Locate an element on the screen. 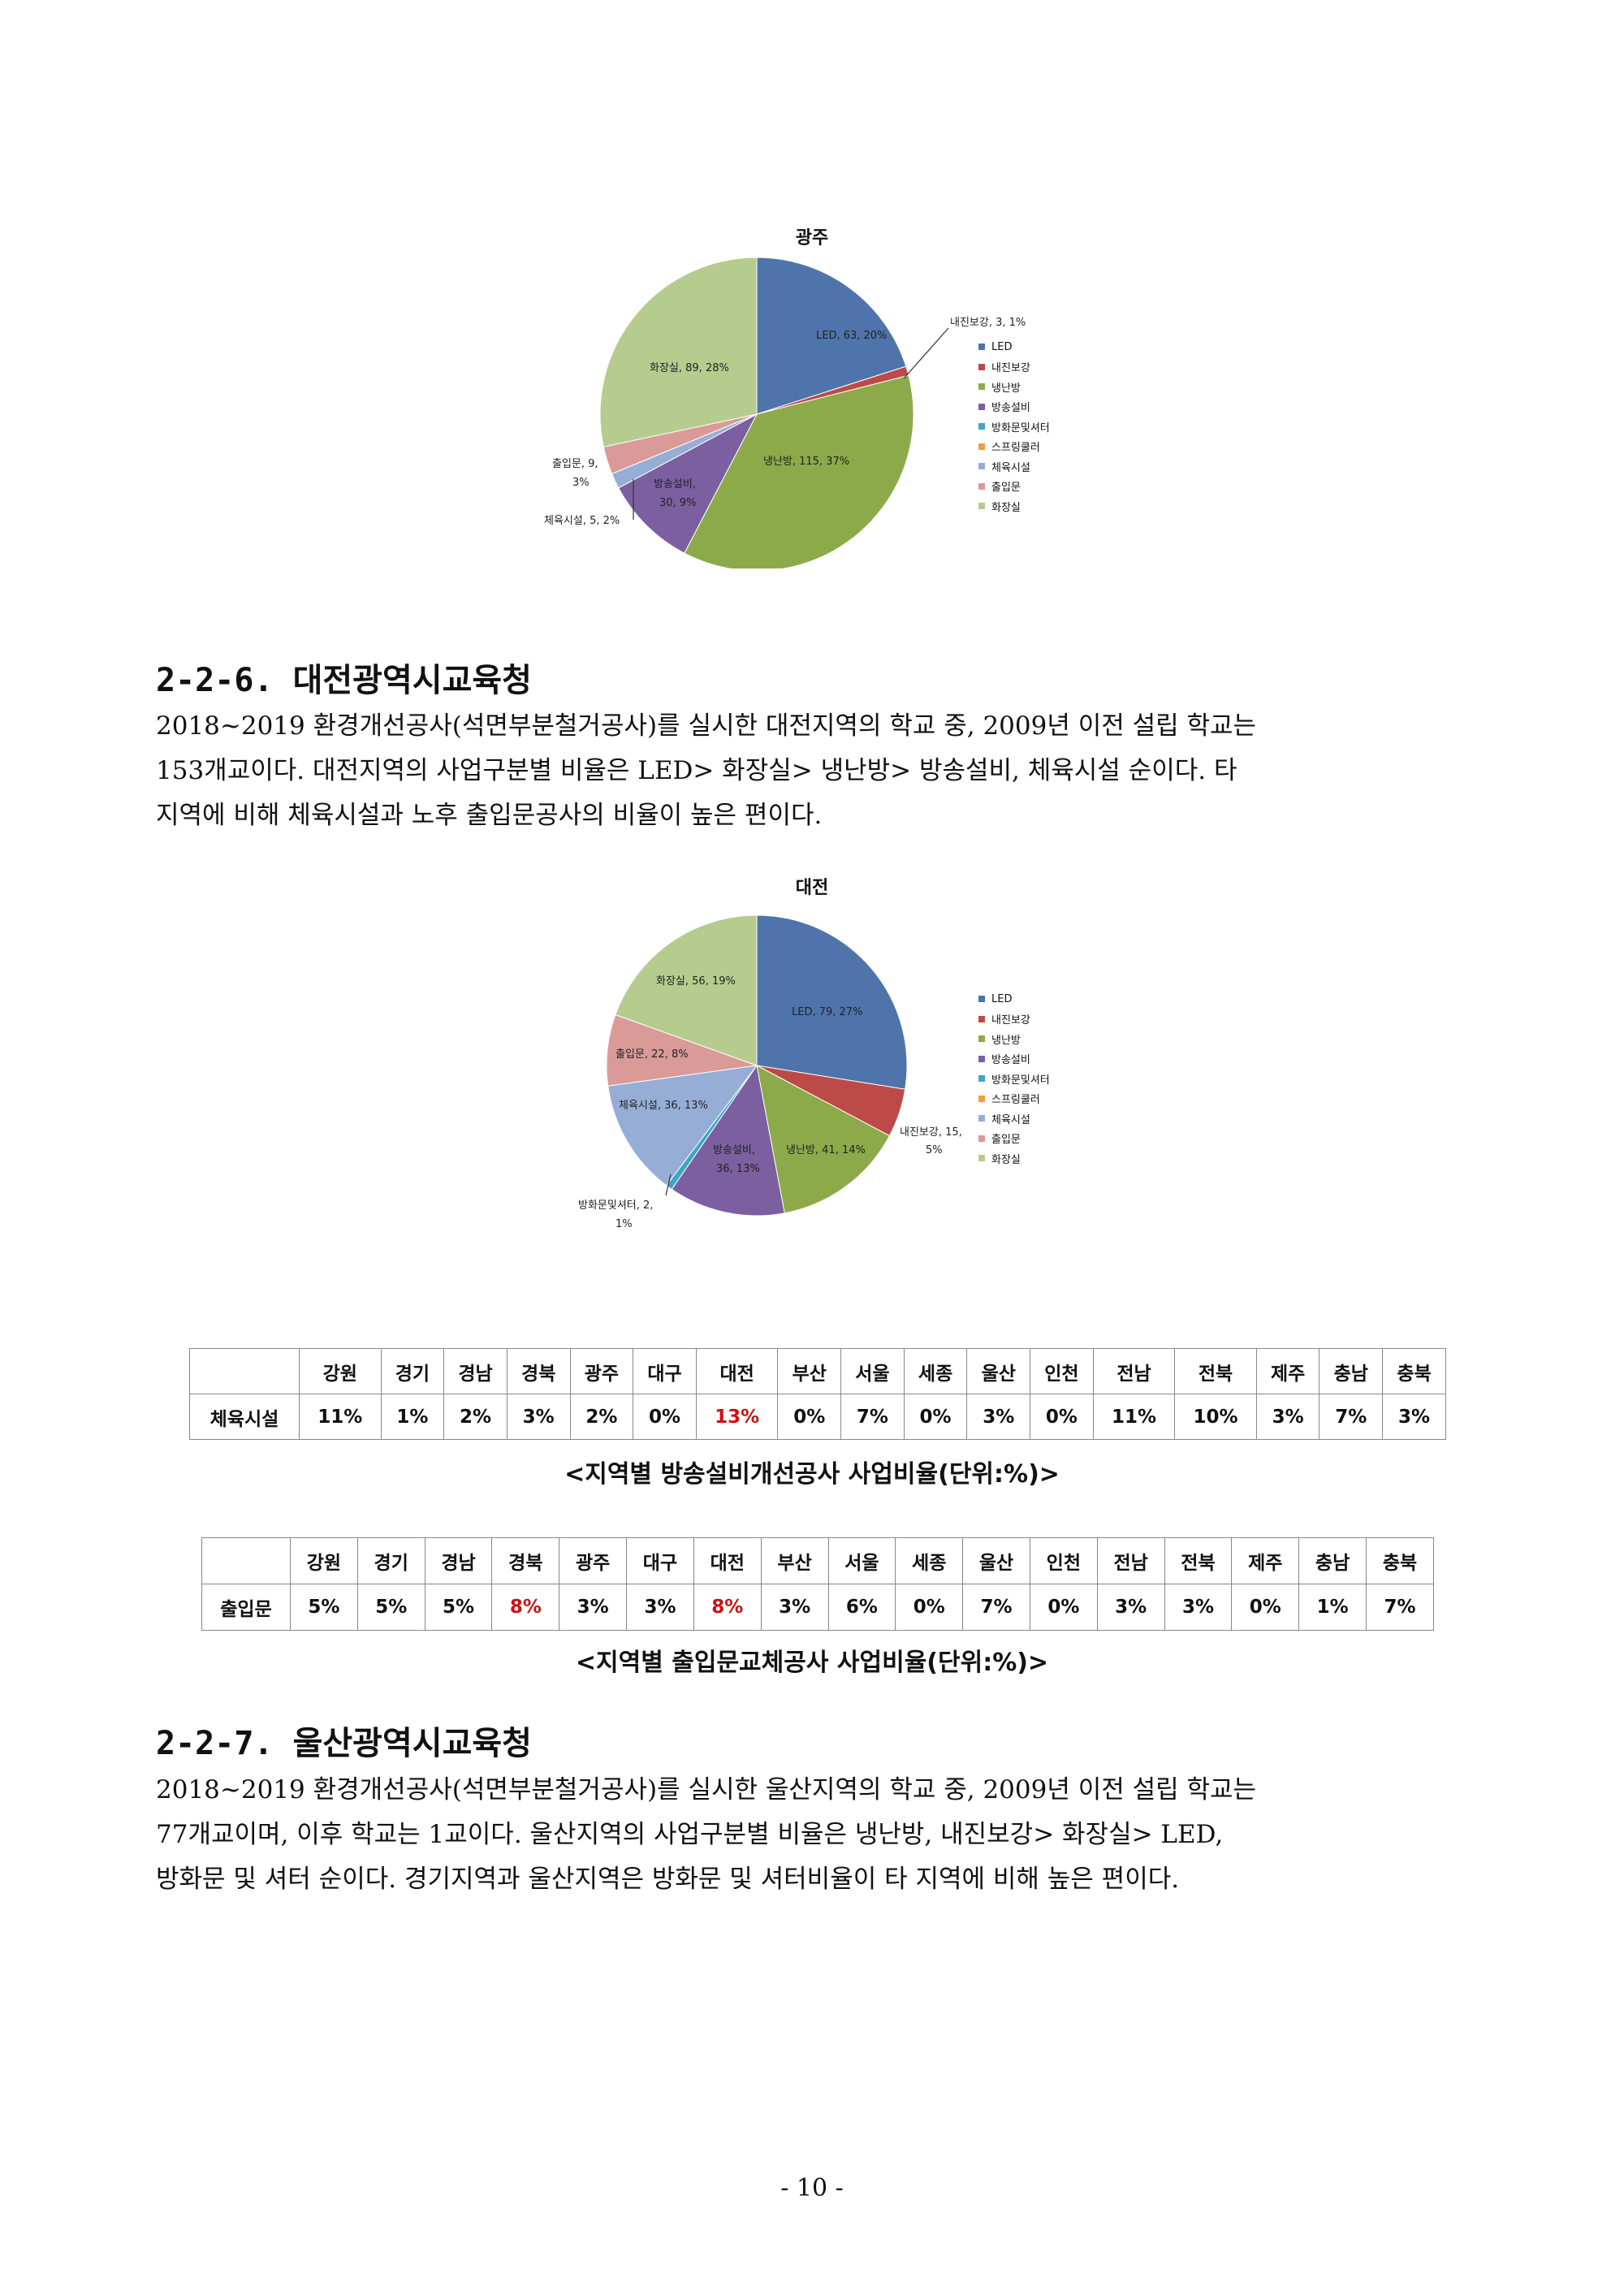 This screenshot has height=2295, width=1624. chart1-label-naeng: 냉난방, 115, 37% is located at coordinates (806, 462).